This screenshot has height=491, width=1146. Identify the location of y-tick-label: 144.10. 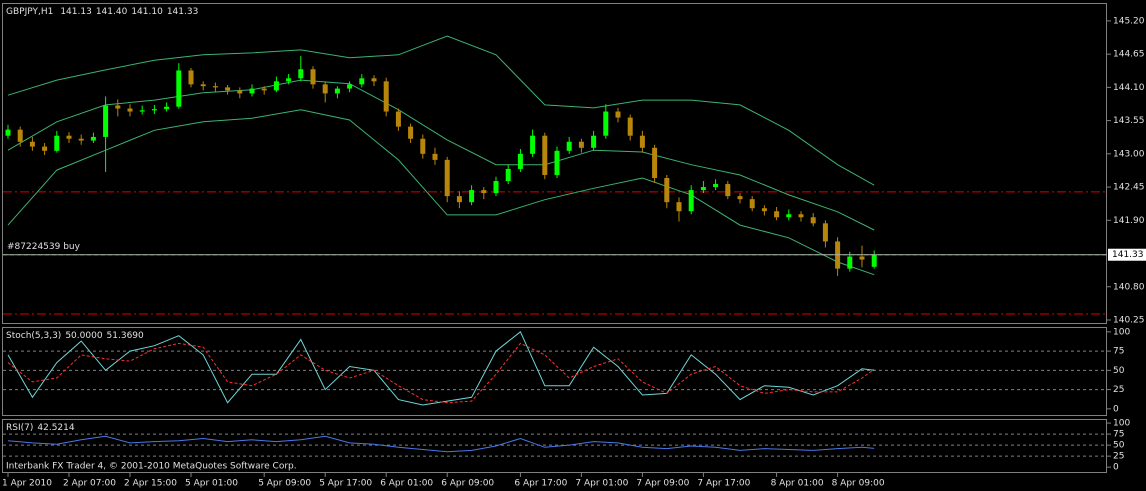
(1129, 88).